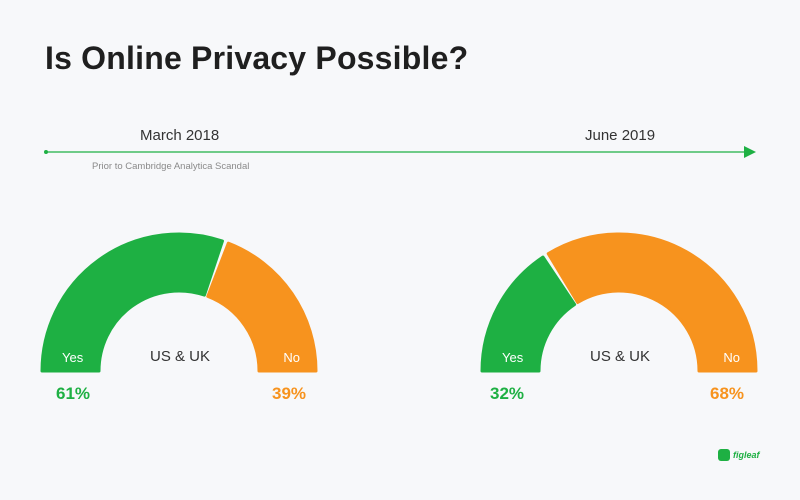  I want to click on gauge-1-yes-label: Yes, so click(73, 357).